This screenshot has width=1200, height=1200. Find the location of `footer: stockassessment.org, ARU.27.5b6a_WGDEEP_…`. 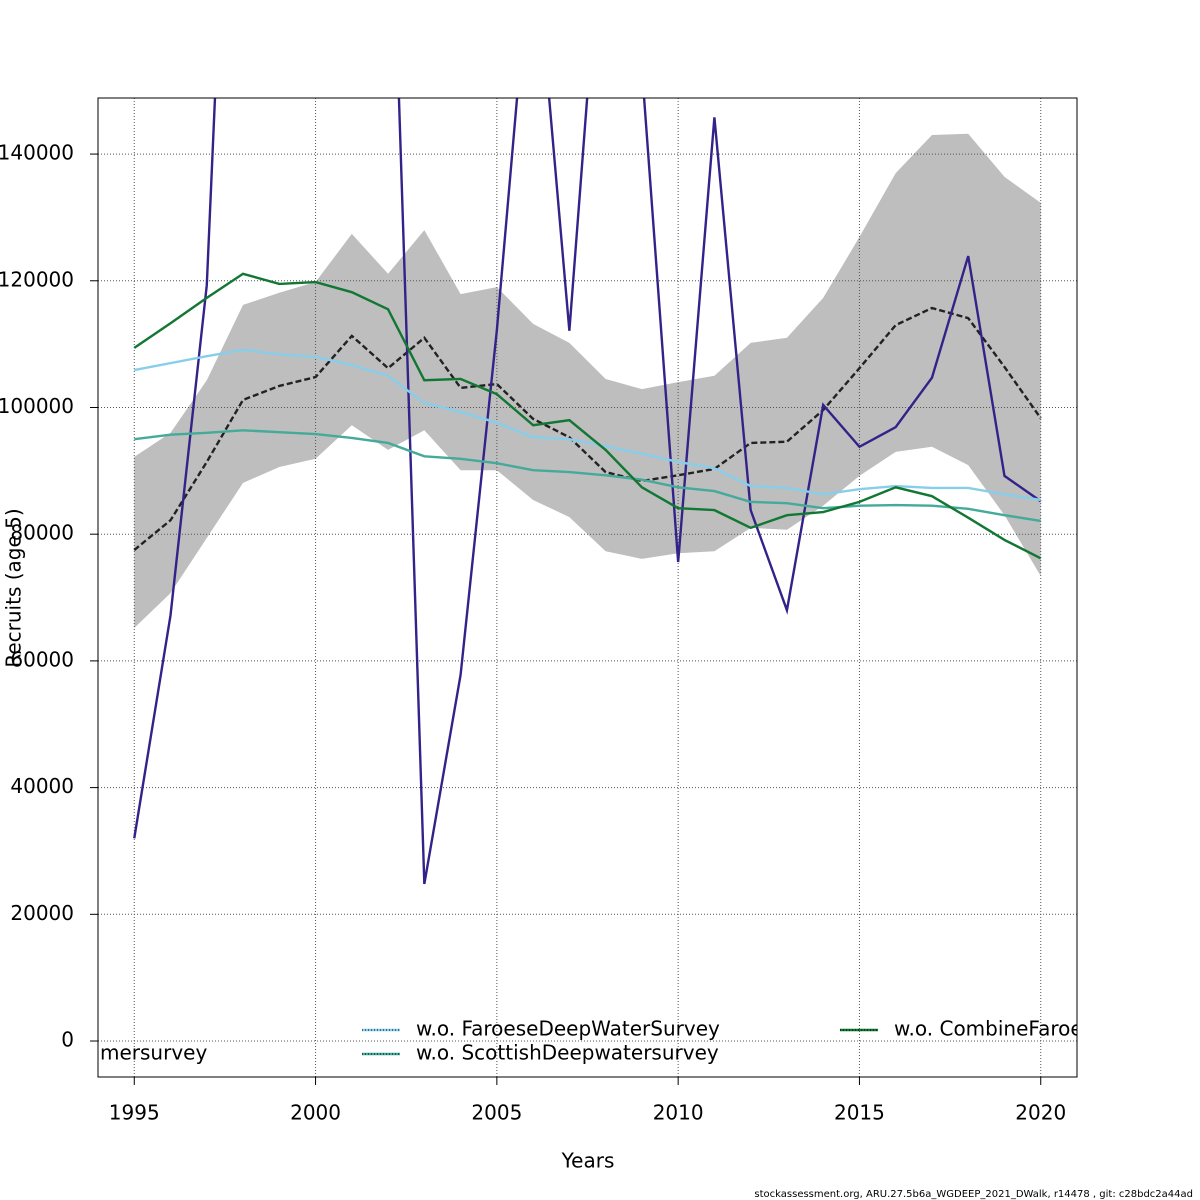

footer: stockassessment.org, ARU.27.5b6a_WGDEEP_… is located at coordinates (973, 1194).